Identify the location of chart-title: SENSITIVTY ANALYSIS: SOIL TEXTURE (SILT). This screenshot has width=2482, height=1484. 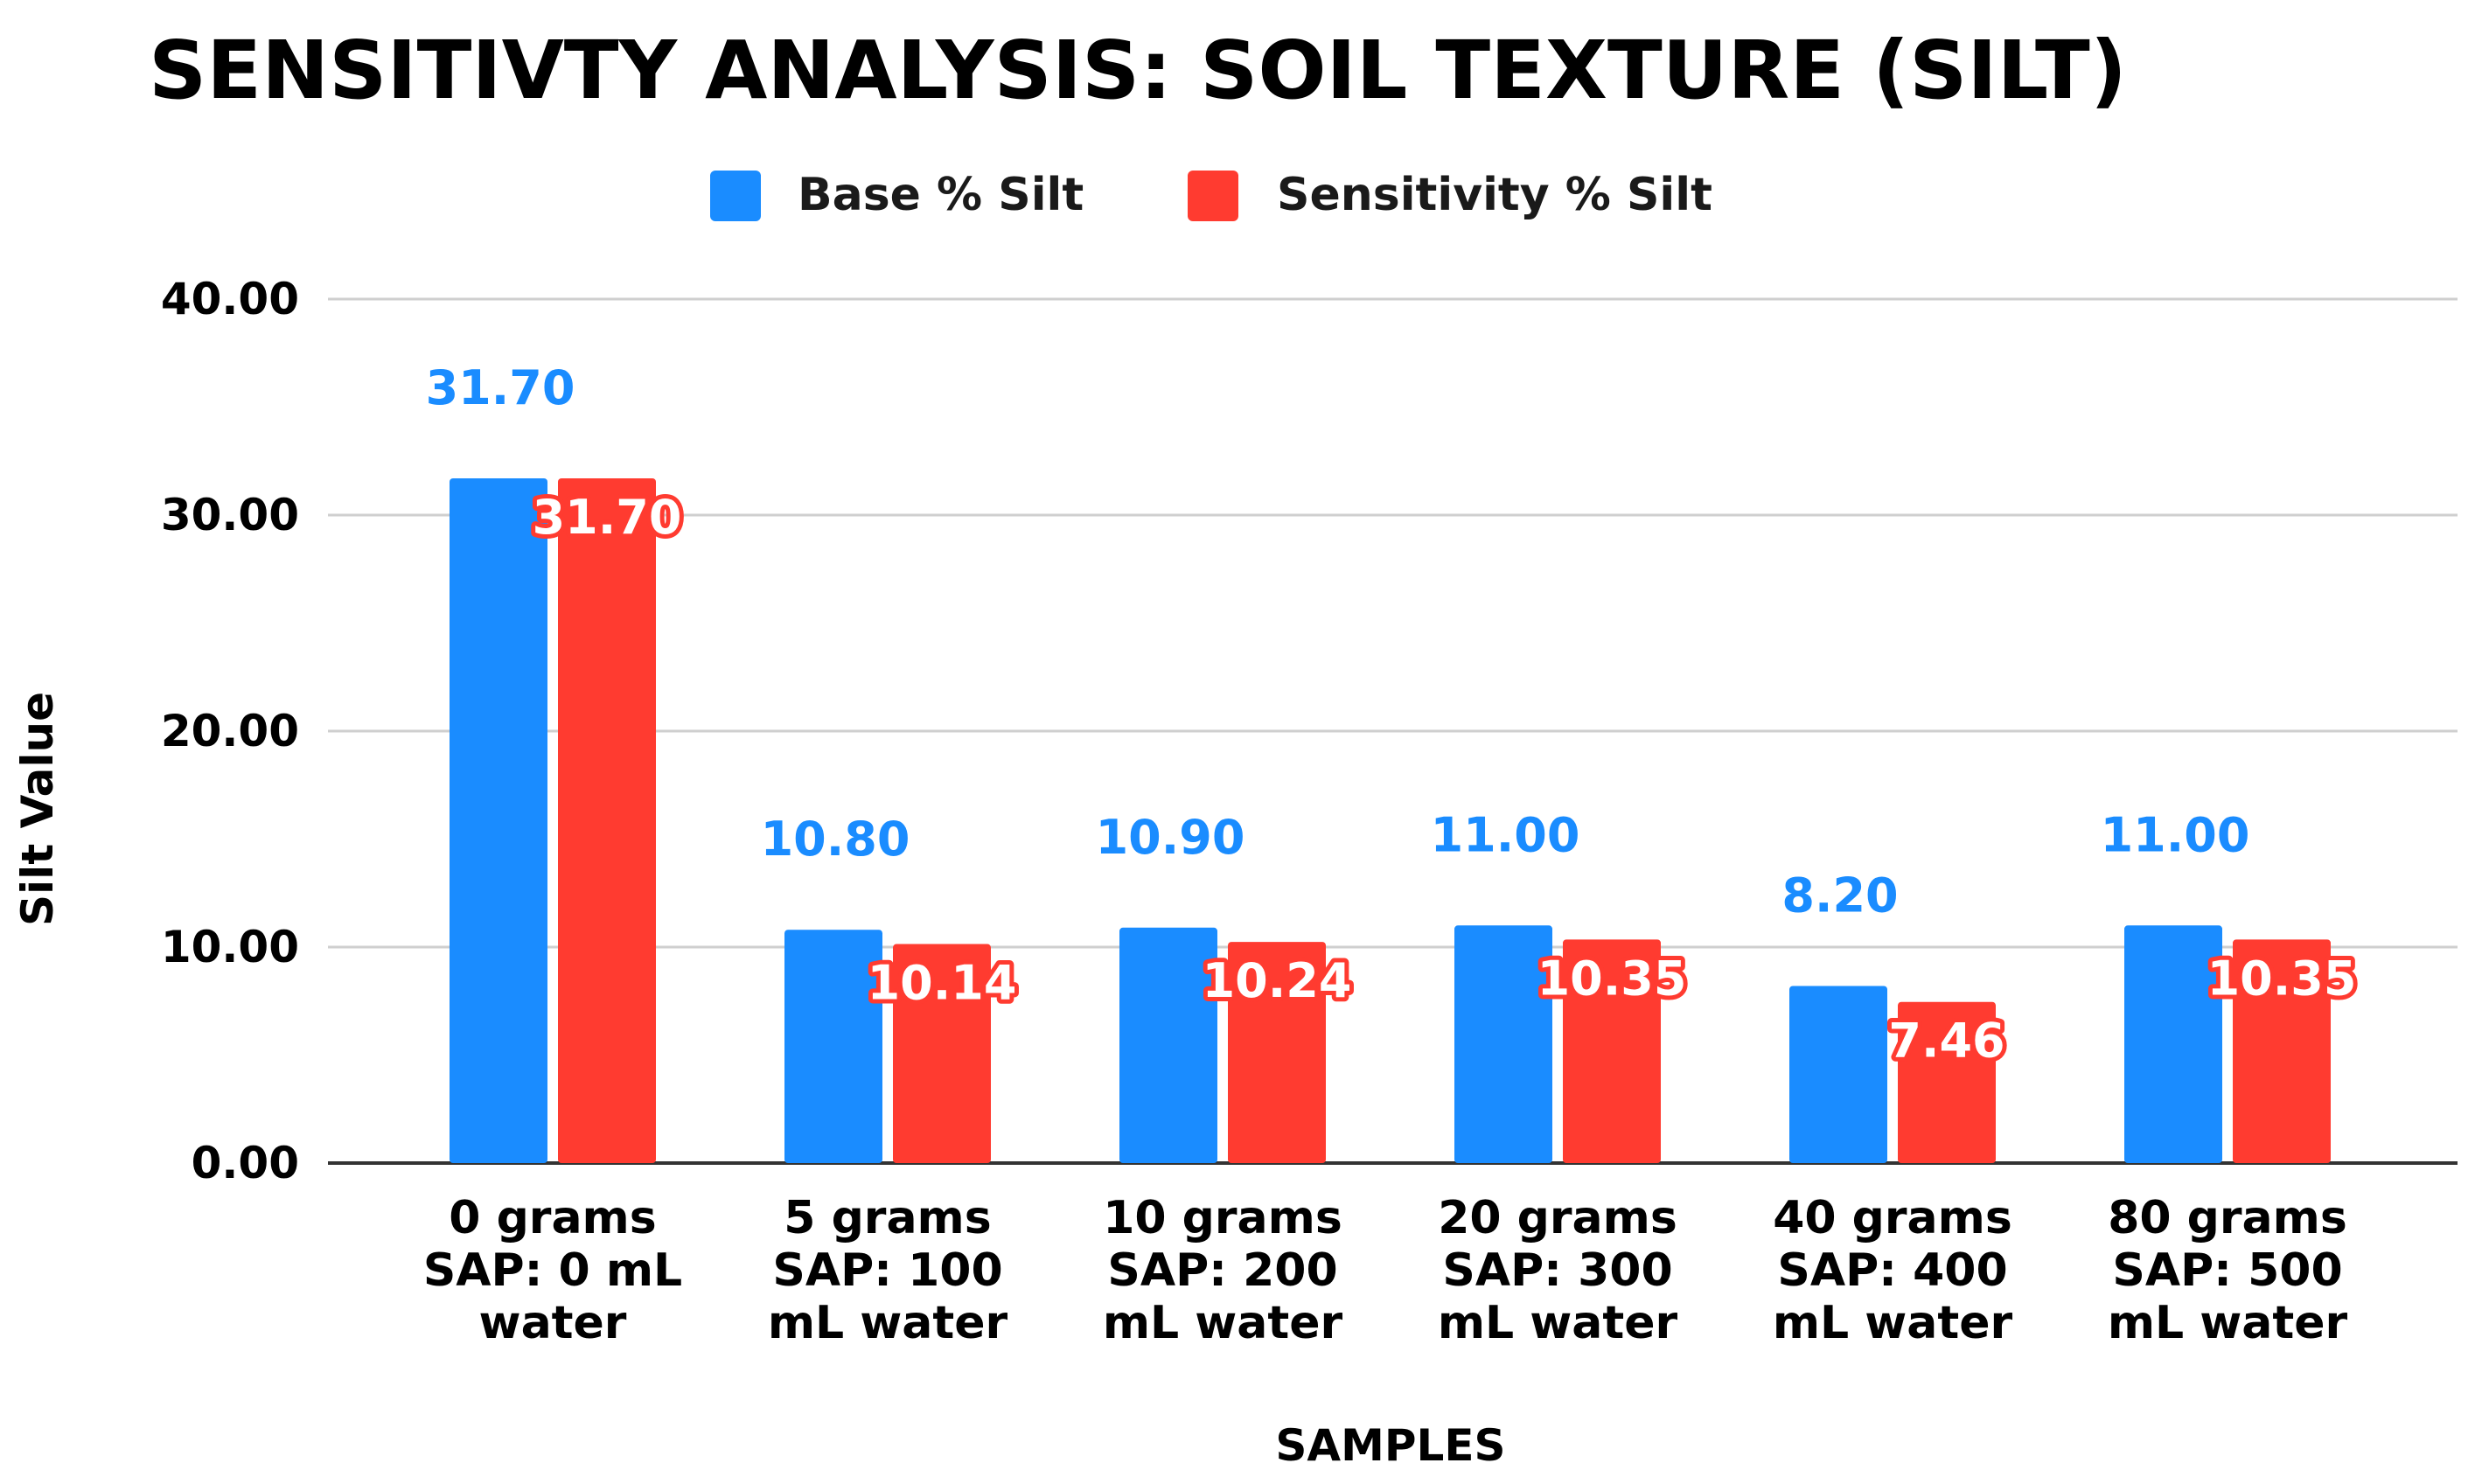
(1138, 70).